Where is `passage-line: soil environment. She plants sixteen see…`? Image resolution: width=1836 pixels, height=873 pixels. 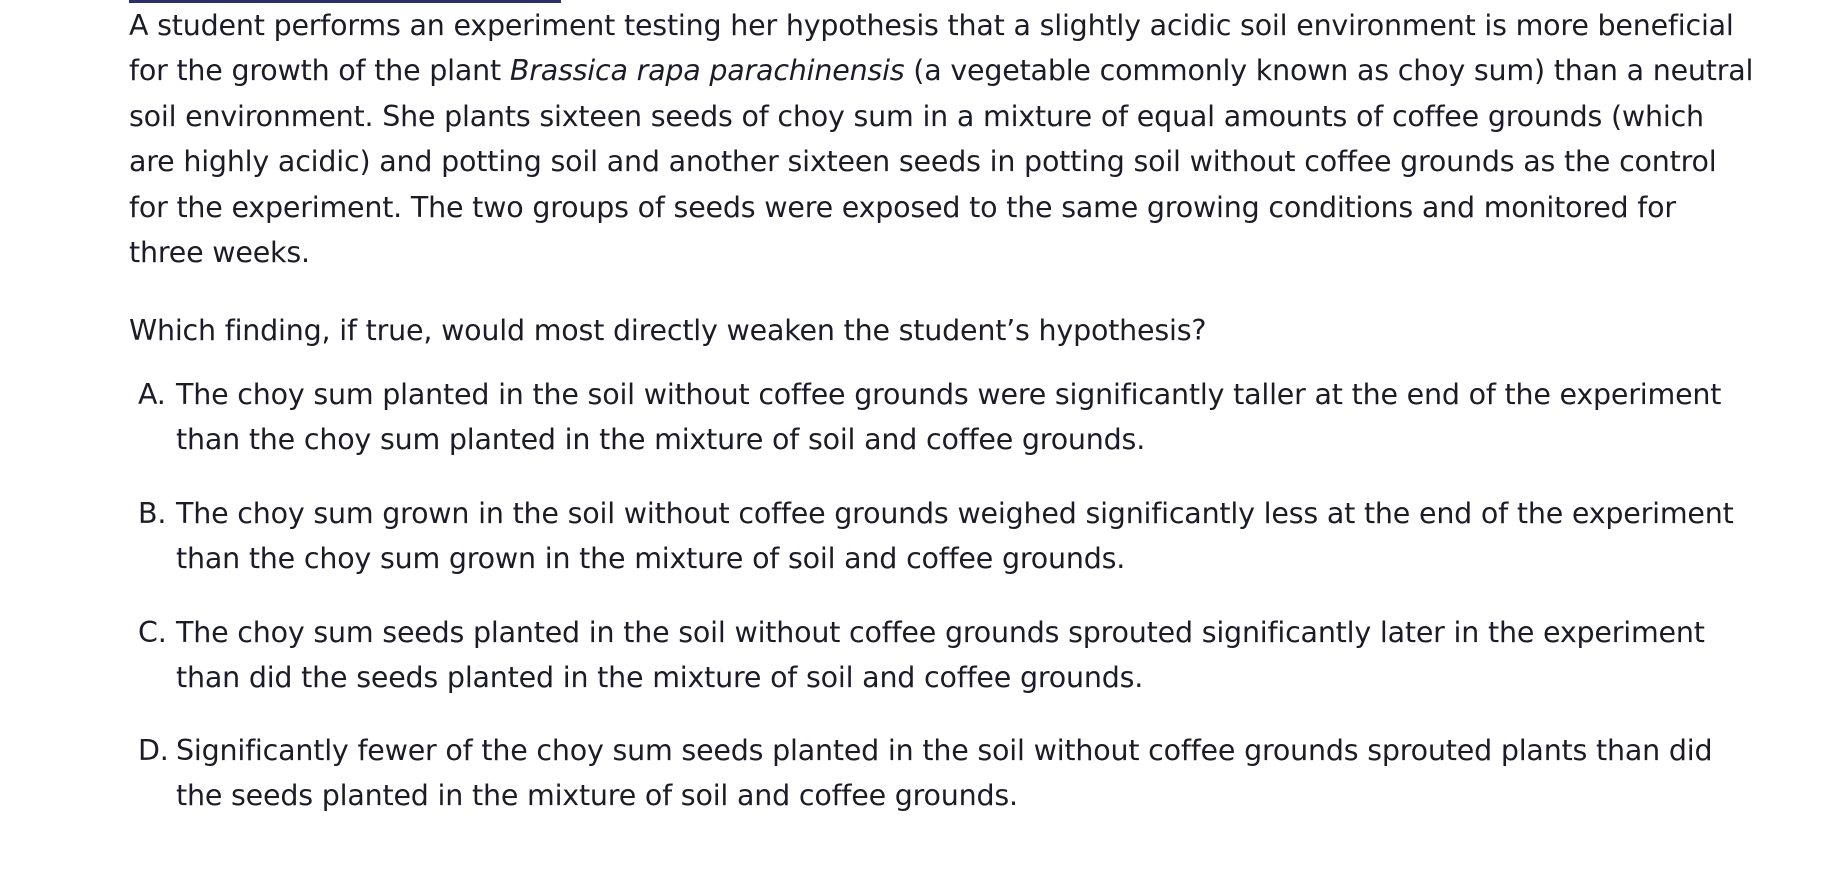
passage-line: soil environment. She plants sixteen see… is located at coordinates (916, 116).